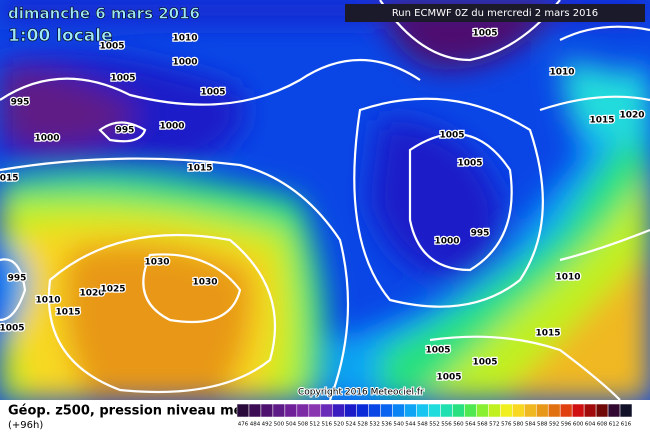 The height and width of the screenshot is (433, 650). I want to click on colorbar-label: 512, so click(315, 425).